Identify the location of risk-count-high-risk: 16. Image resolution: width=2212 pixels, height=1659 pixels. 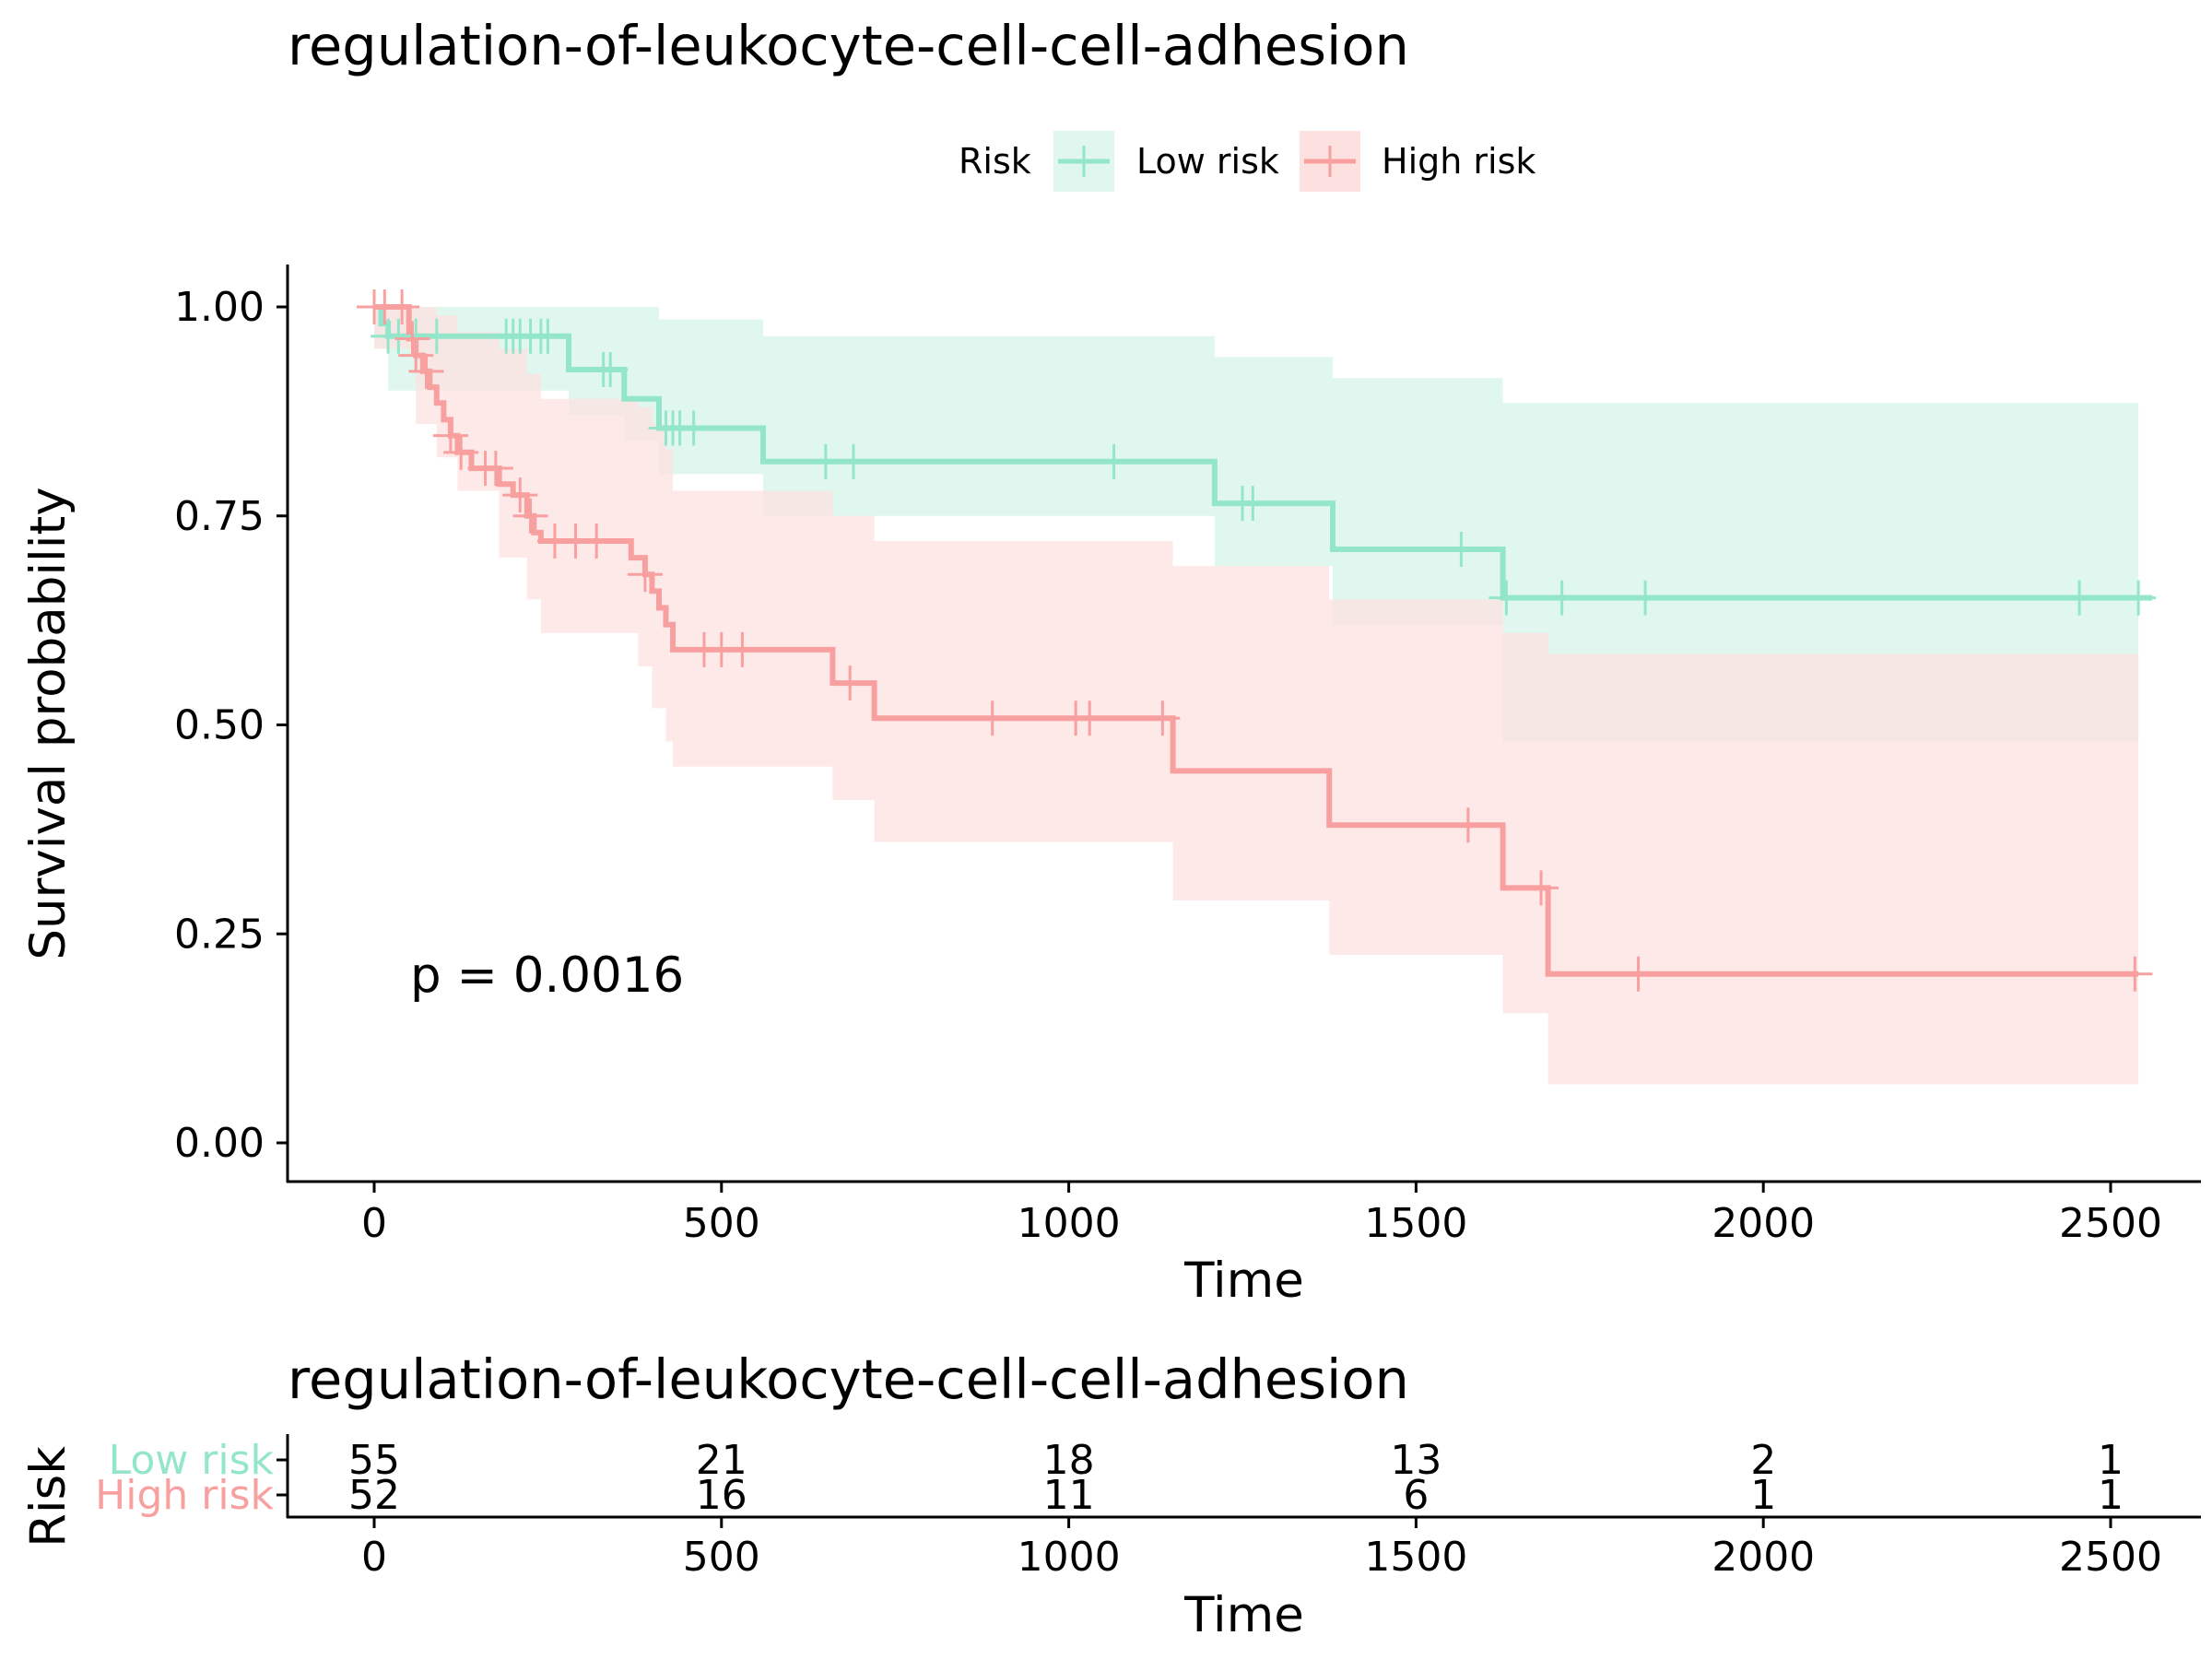
(721, 1495).